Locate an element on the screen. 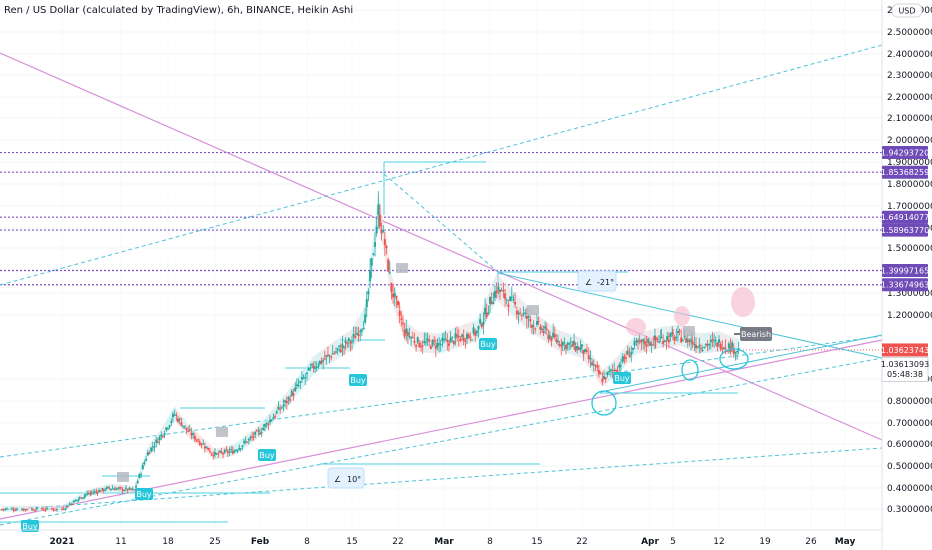  y-tick-label: 1.50000000 is located at coordinates (909, 249).